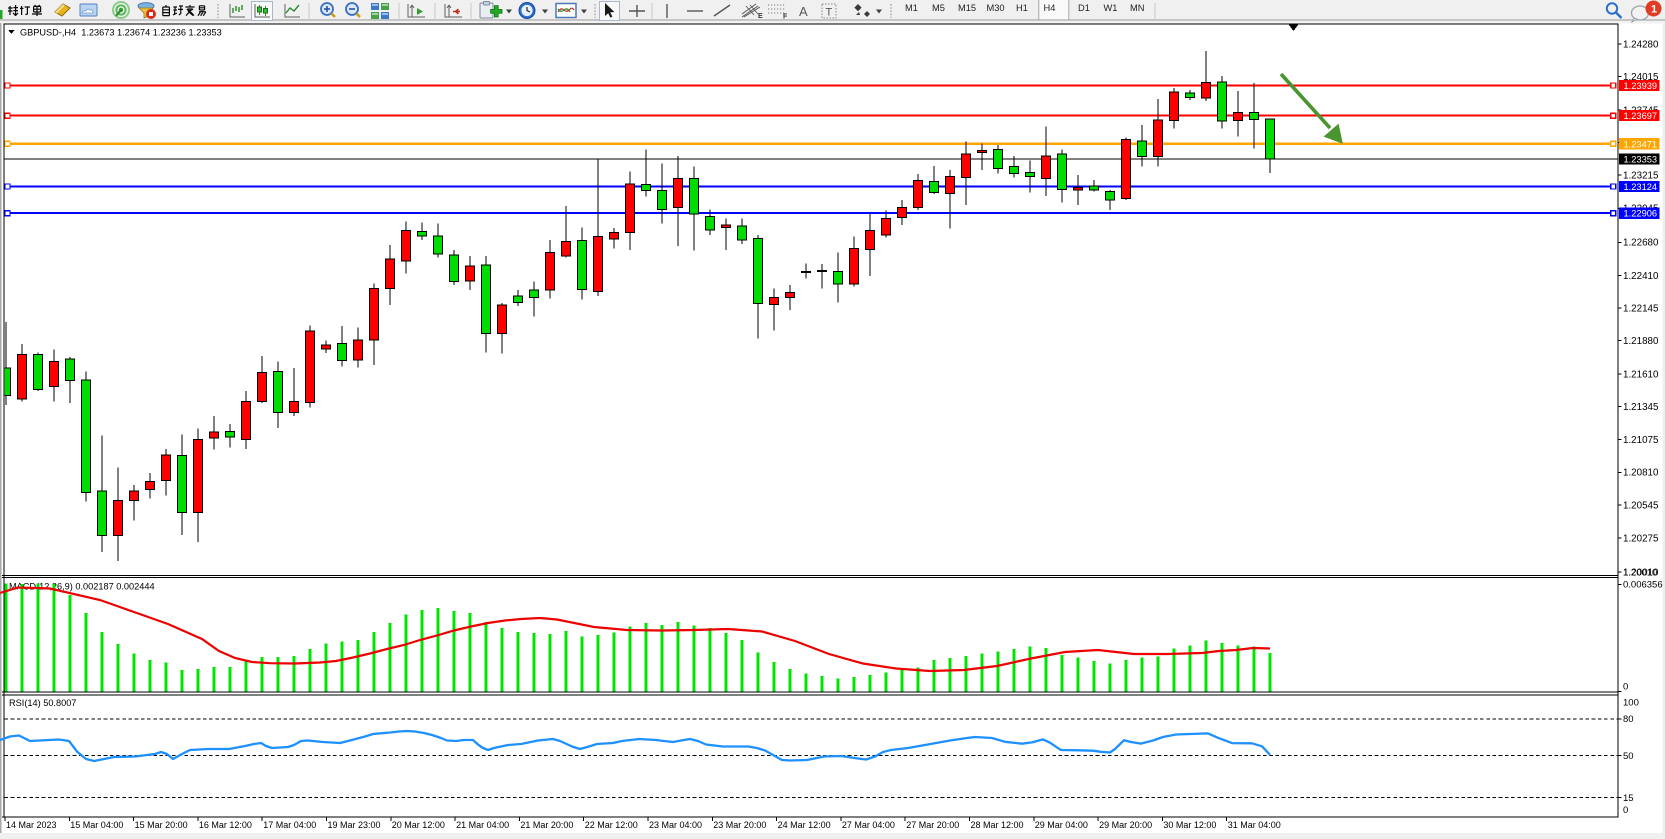 The image size is (1665, 839). Describe the element at coordinates (1641, 341) in the screenshot. I see `svg-text: 1.21880` at that location.